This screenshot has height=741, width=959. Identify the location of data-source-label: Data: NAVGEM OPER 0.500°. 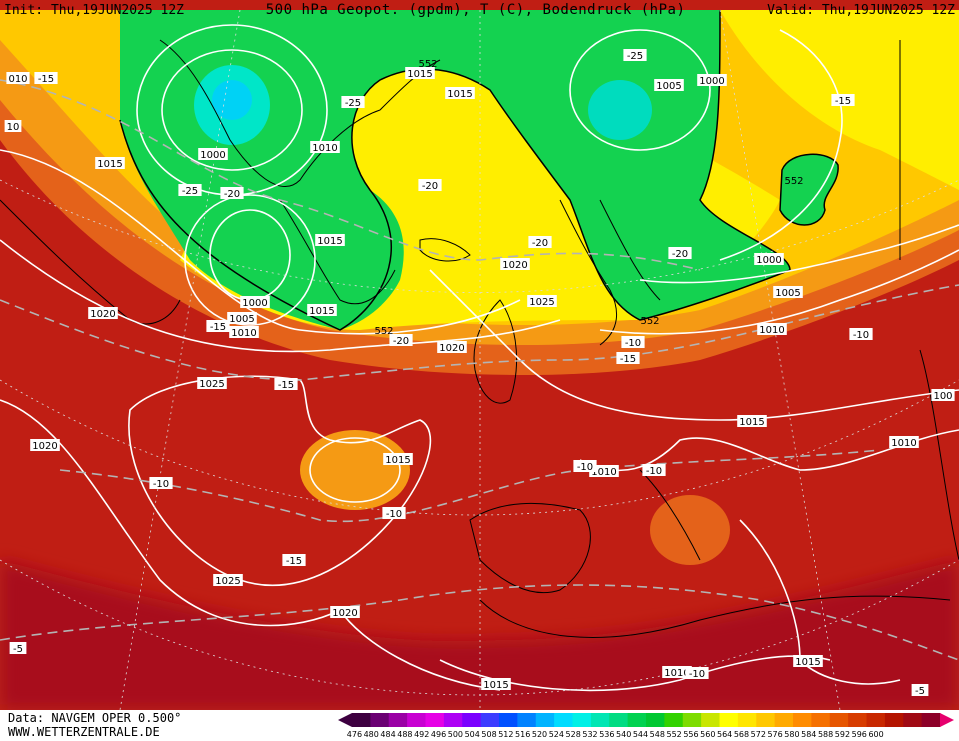
(95, 718).